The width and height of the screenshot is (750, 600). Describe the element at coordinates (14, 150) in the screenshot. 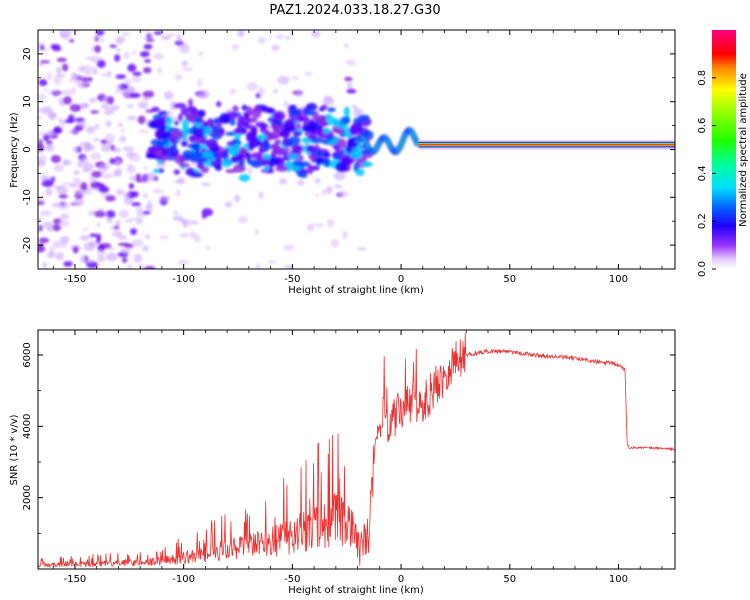

I see `spectrogram-y-label: Frequency (Hz)` at that location.